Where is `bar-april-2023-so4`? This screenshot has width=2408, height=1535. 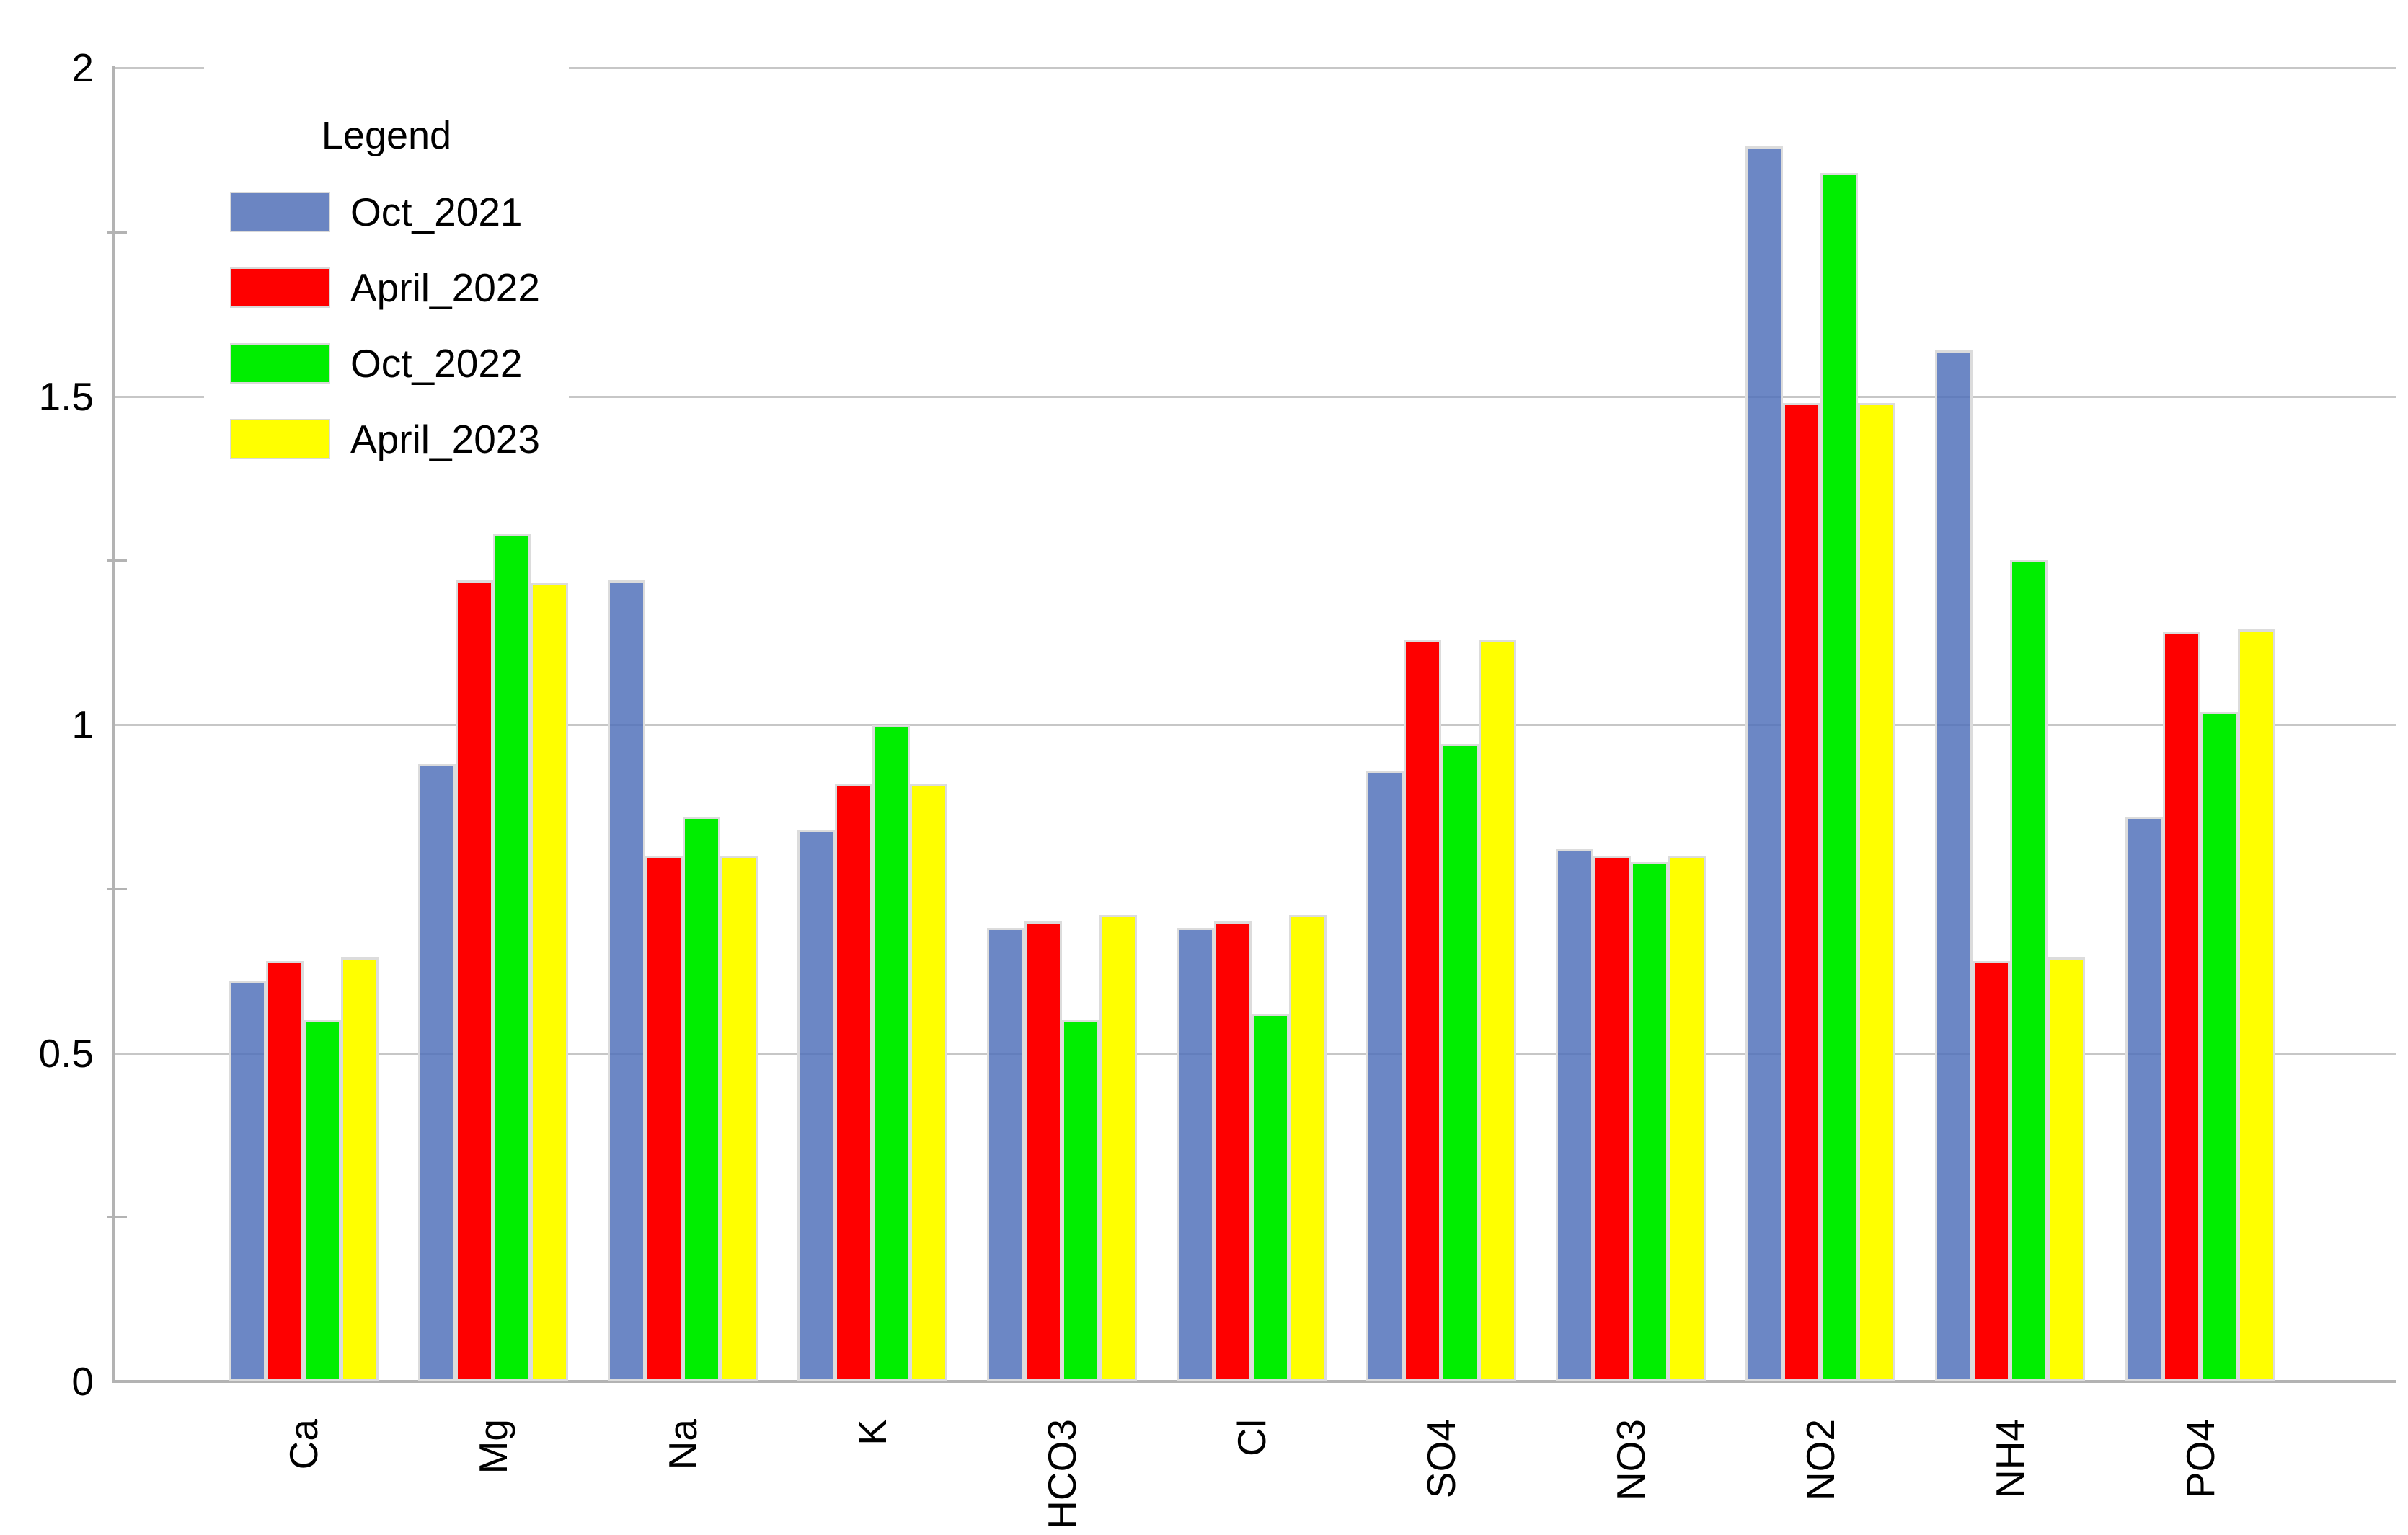 bar-april-2023-so4 is located at coordinates (1498, 1010).